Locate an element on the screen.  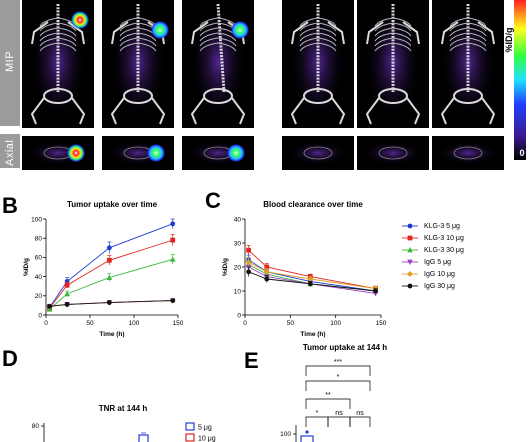
legend-label: KLG-3 10 μg is located at coordinates (444, 238).